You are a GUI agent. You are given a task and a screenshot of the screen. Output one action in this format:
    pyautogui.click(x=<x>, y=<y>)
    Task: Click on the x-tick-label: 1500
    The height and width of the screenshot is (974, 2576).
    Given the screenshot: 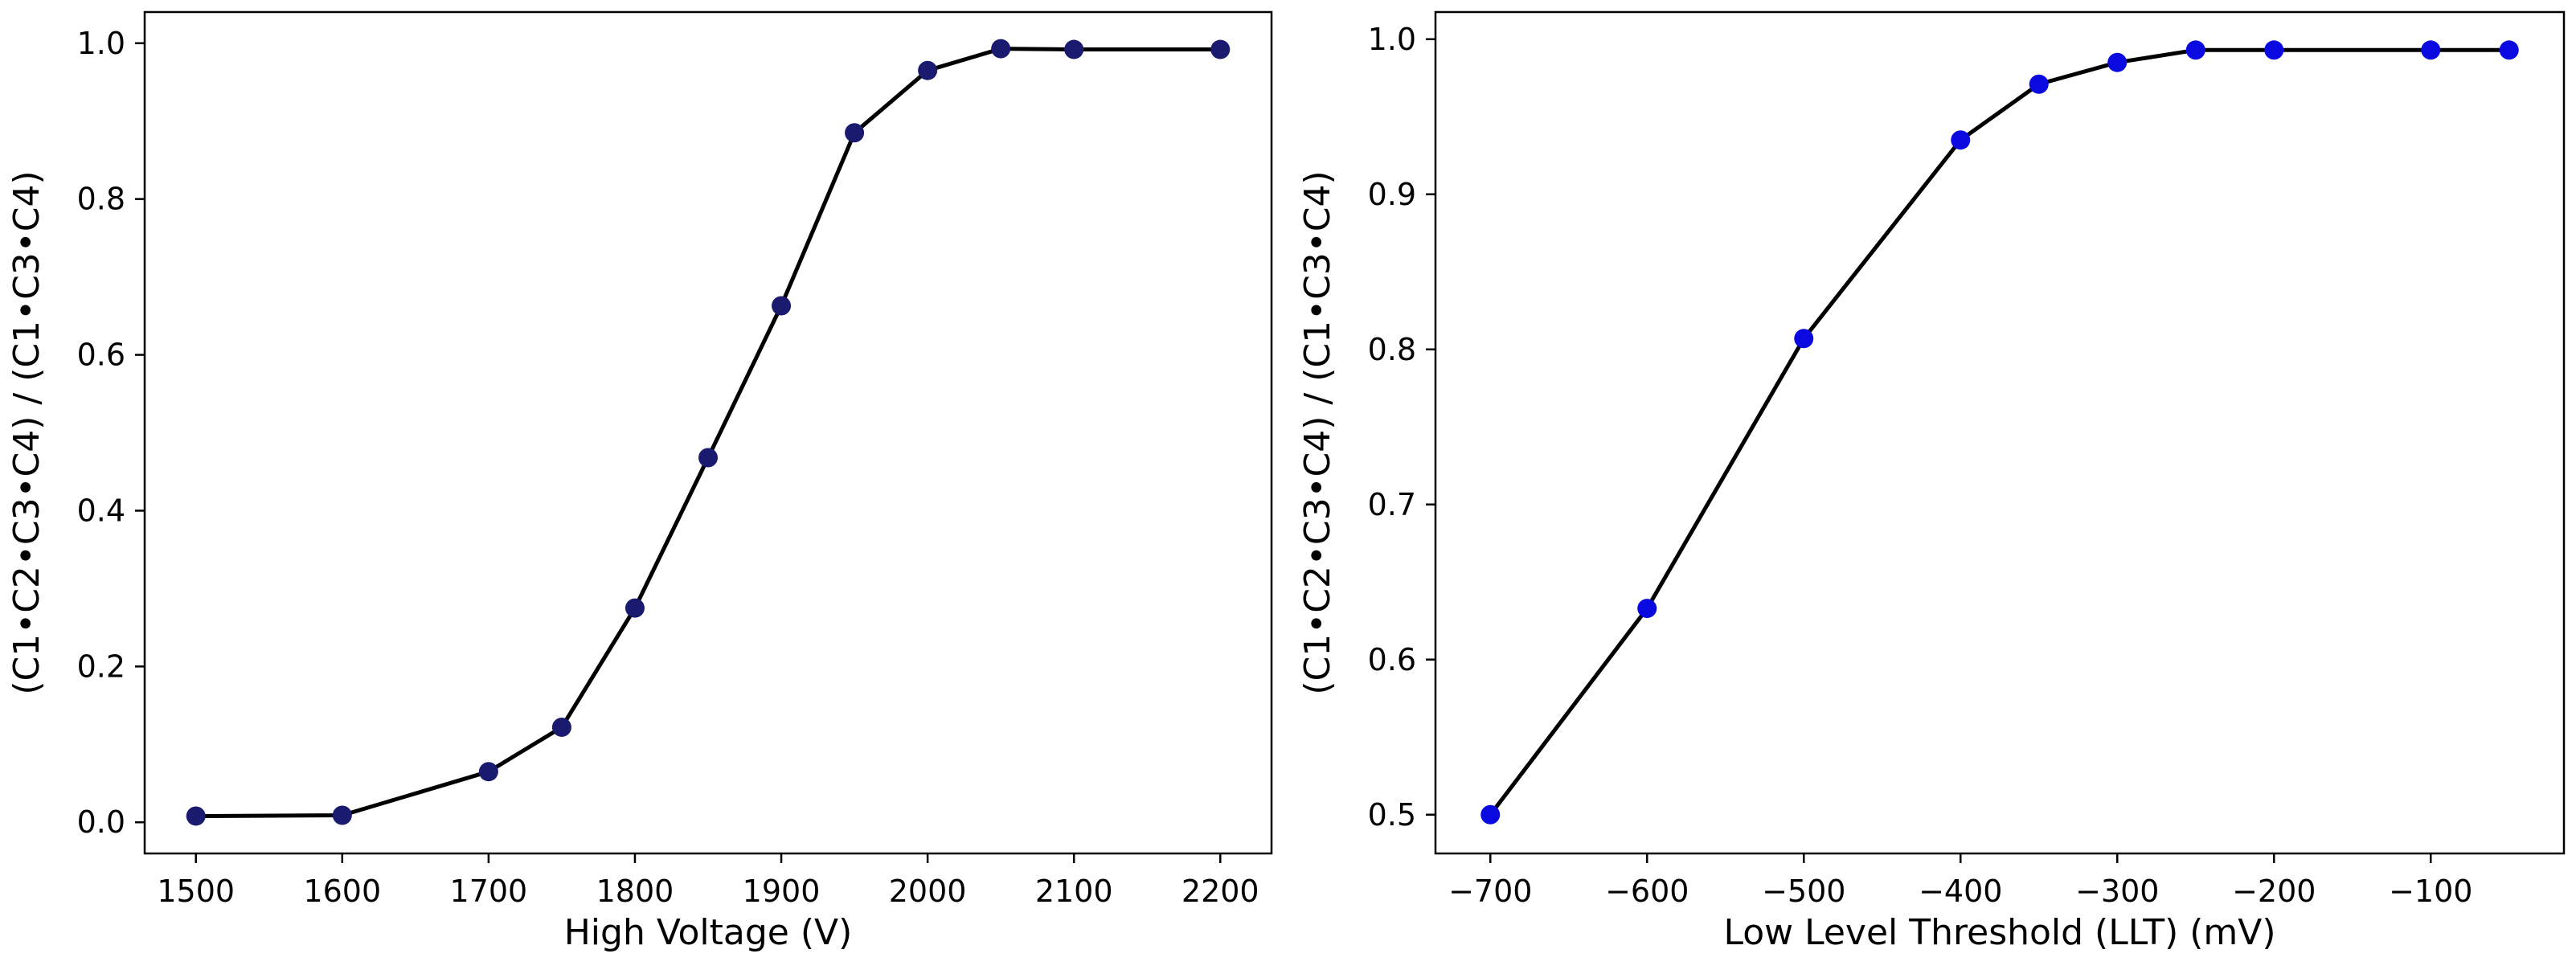 What is the action you would take?
    pyautogui.click(x=196, y=891)
    